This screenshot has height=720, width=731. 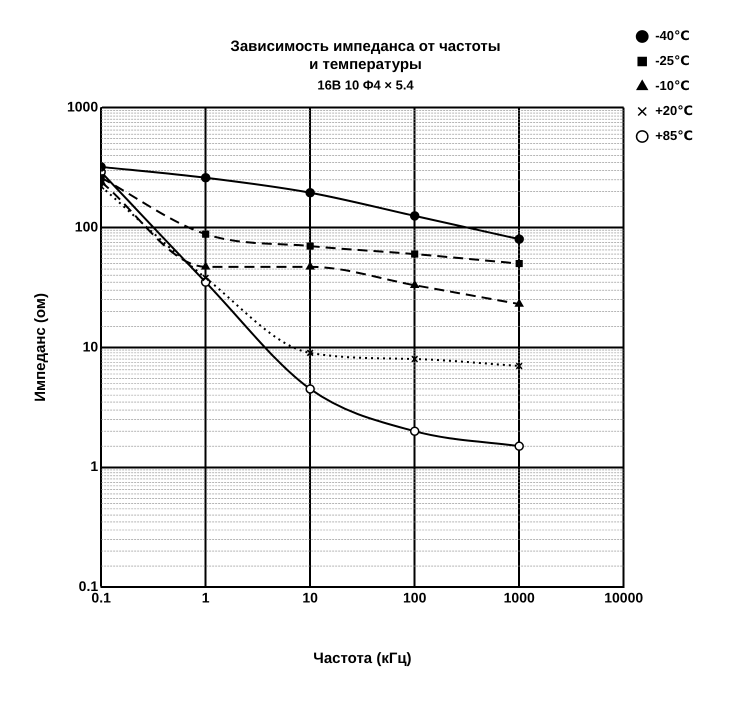 What do you see at coordinates (86, 226) in the screenshot?
I see `y-tick-label: 100` at bounding box center [86, 226].